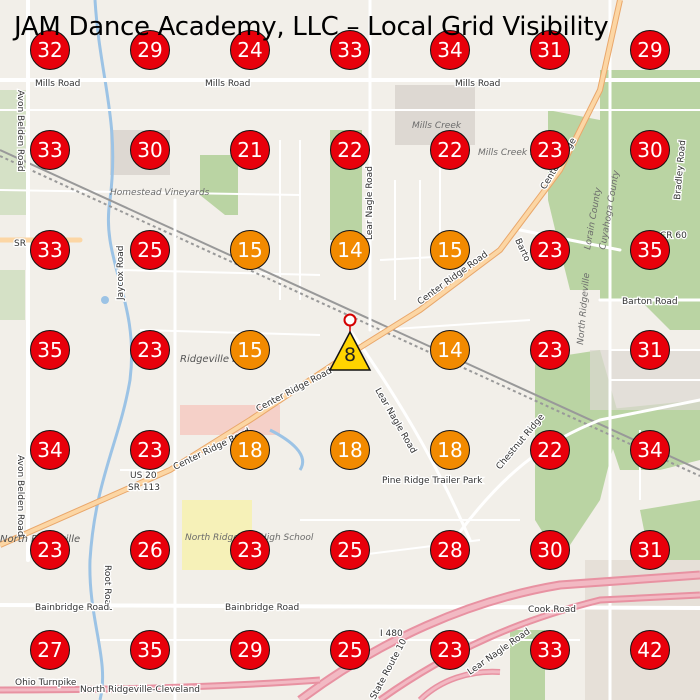 The height and width of the screenshot is (700, 700). What do you see at coordinates (552, 610) in the screenshot?
I see `label-cook-road: Cook Road` at bounding box center [552, 610].